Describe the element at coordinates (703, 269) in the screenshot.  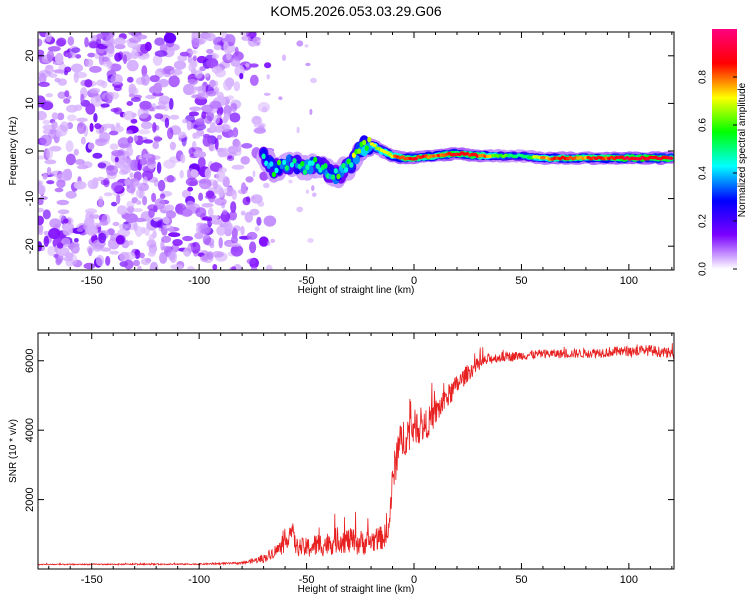
I see `colorbar-tick-label: 0.0` at that location.